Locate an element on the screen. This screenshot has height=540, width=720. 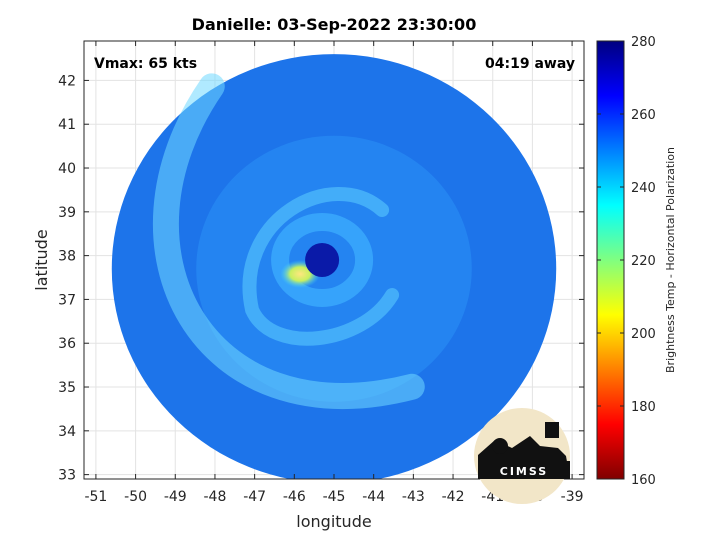
logo-text: CIMSS is located at coordinates (524, 471).